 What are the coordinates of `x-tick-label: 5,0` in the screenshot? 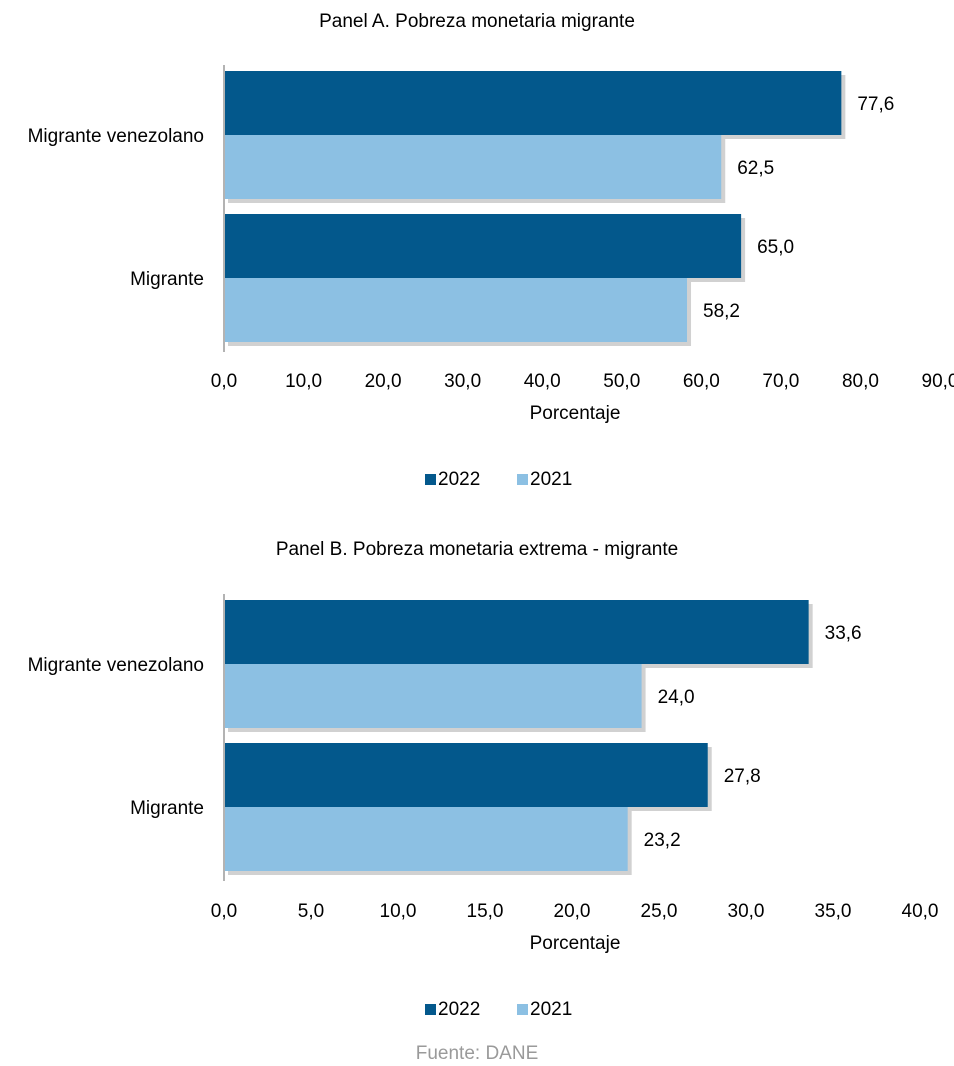 It's located at (311, 911).